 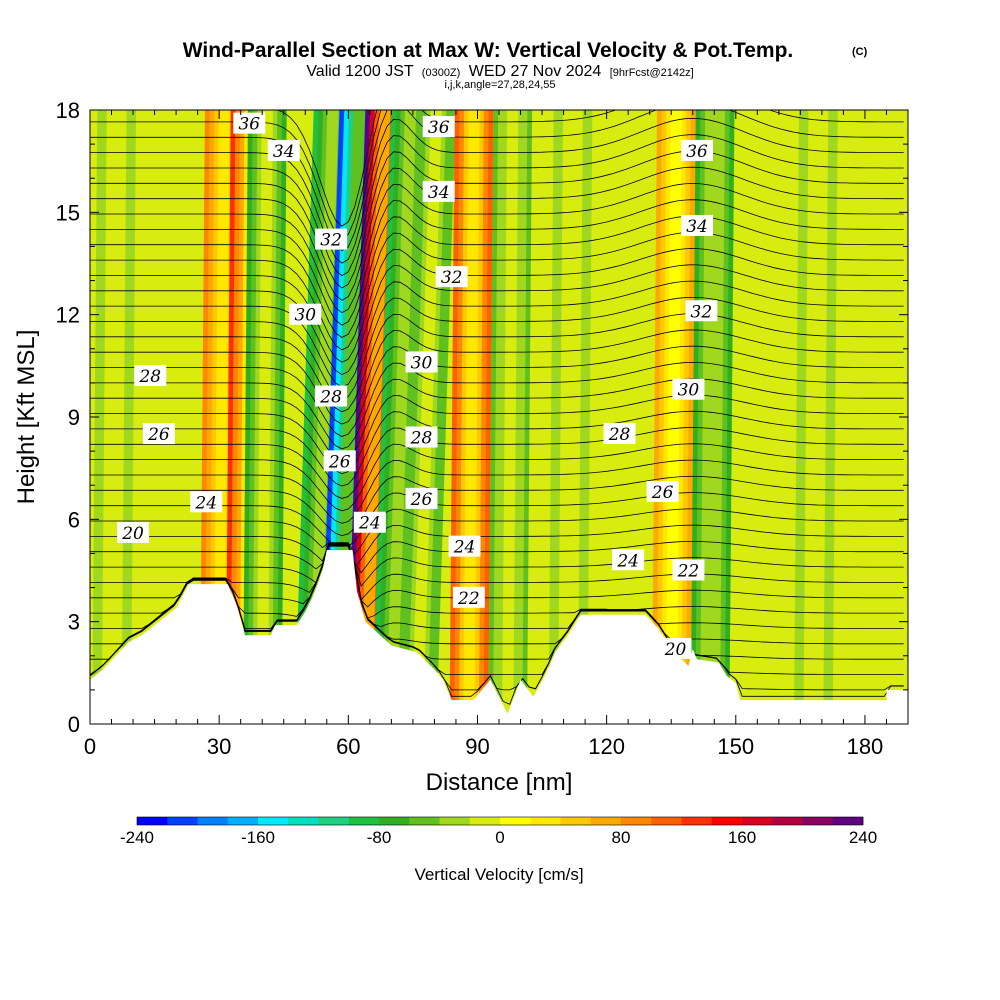 What do you see at coordinates (652, 73) in the screenshot?
I see `subtitle-small-2: [9hrFcst@2142z]` at bounding box center [652, 73].